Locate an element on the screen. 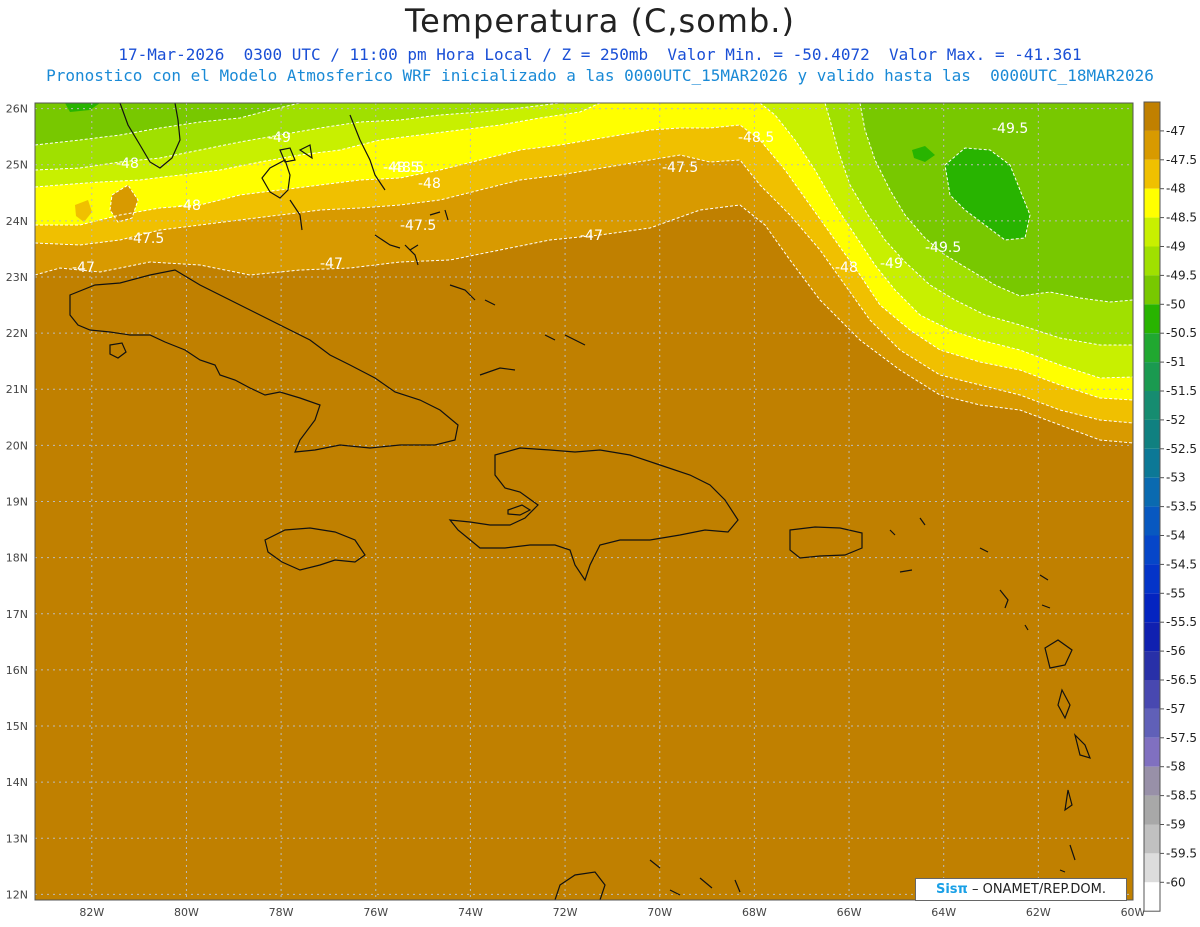  colorbar-label: -47.5 is located at coordinates (1181, 160).